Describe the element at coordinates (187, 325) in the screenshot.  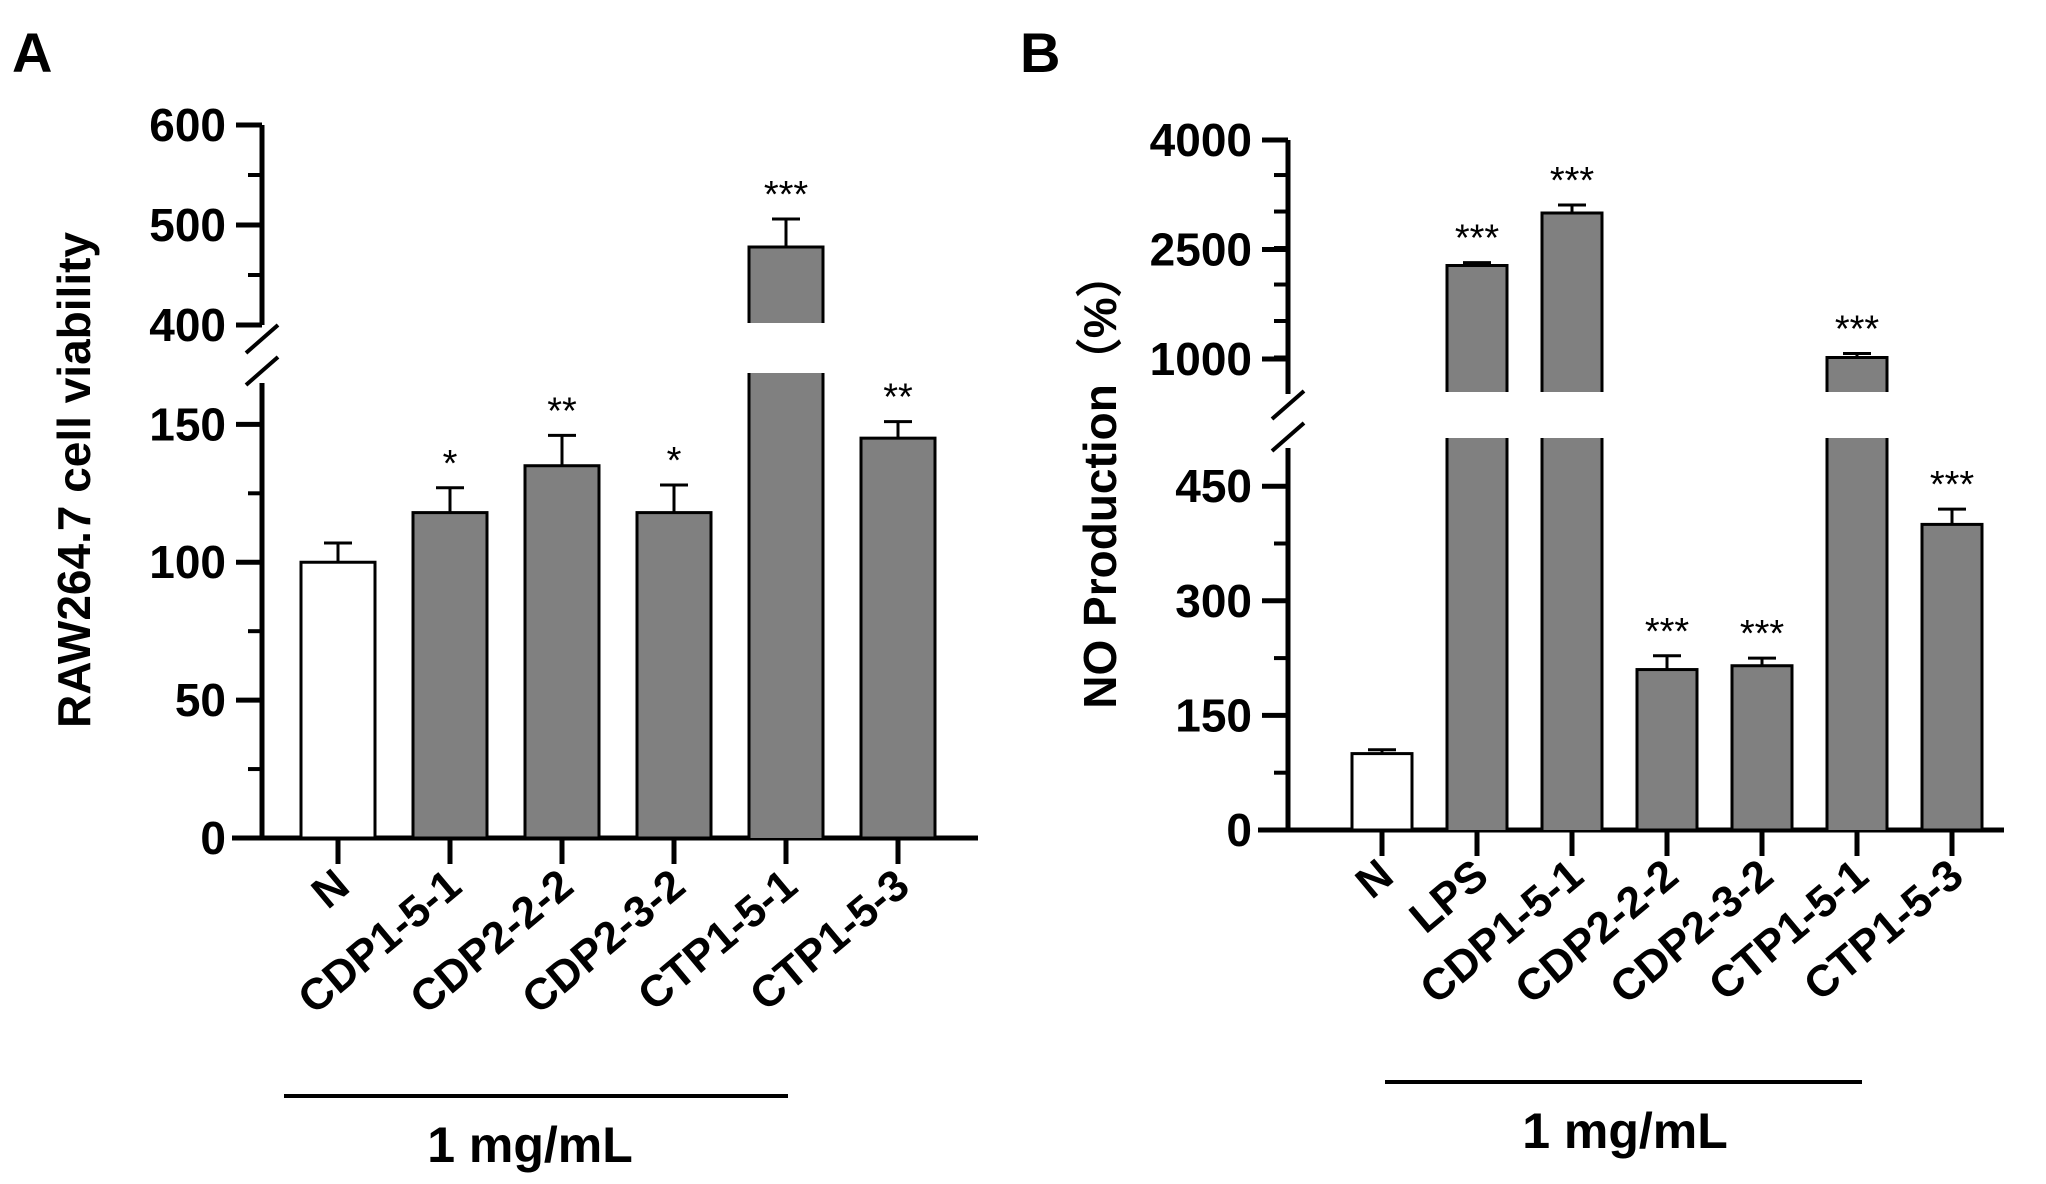
I see `y-tick-label: 400` at that location.